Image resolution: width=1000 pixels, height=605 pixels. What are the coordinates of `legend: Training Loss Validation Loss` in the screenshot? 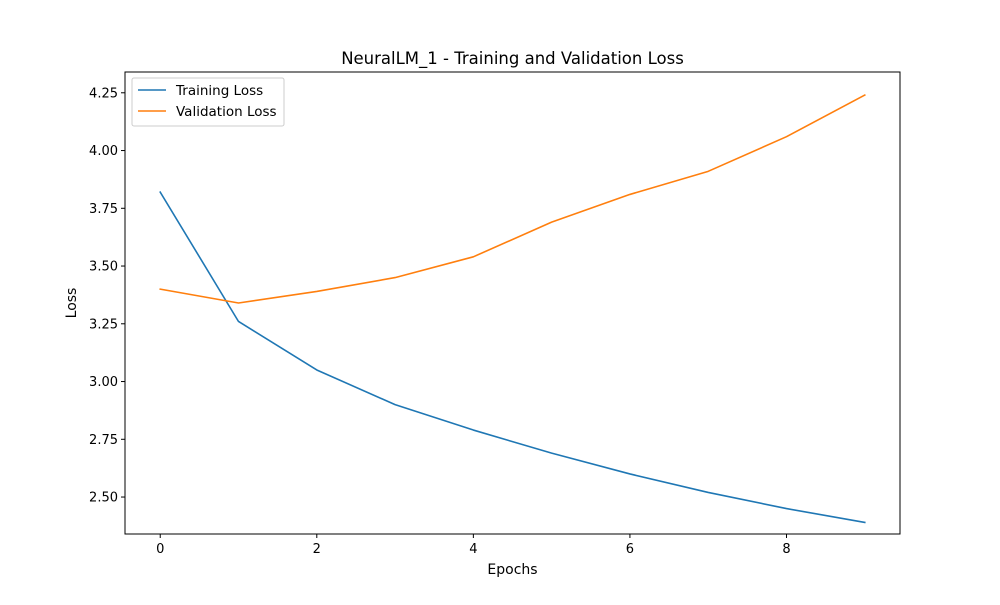 It's located at (208, 102).